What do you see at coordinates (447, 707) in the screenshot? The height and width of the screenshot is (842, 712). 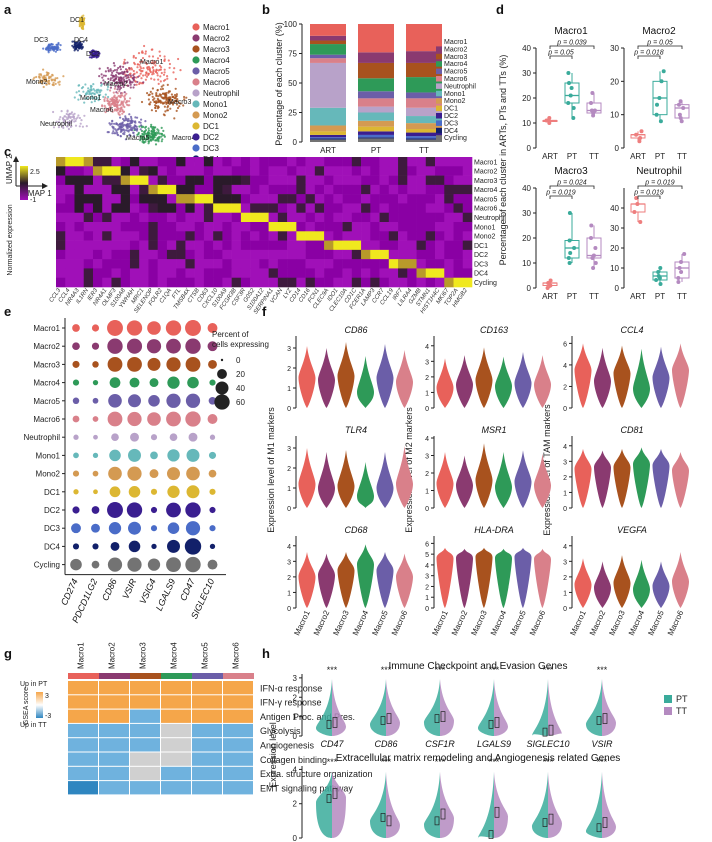 I see `split-violin-tt` at bounding box center [447, 707].